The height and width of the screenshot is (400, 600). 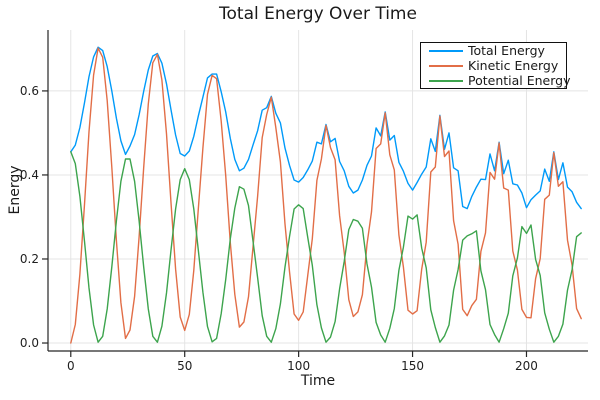 I want to click on x-tick-label: 150, so click(x=412, y=366).